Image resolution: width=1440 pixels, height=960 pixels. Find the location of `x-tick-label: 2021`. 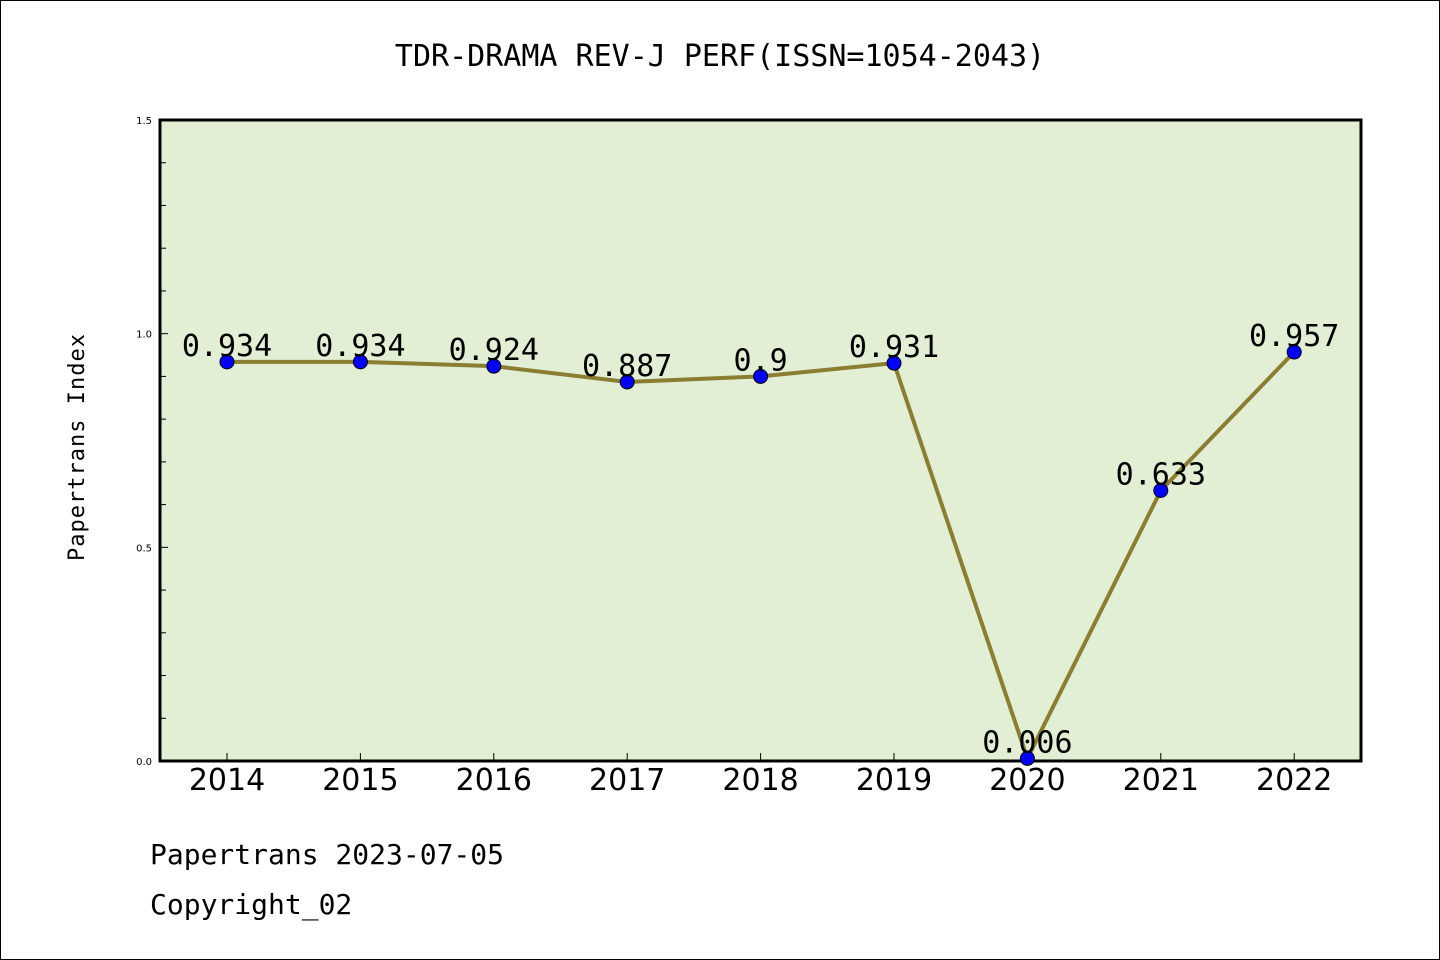

x-tick-label: 2021 is located at coordinates (1161, 780).